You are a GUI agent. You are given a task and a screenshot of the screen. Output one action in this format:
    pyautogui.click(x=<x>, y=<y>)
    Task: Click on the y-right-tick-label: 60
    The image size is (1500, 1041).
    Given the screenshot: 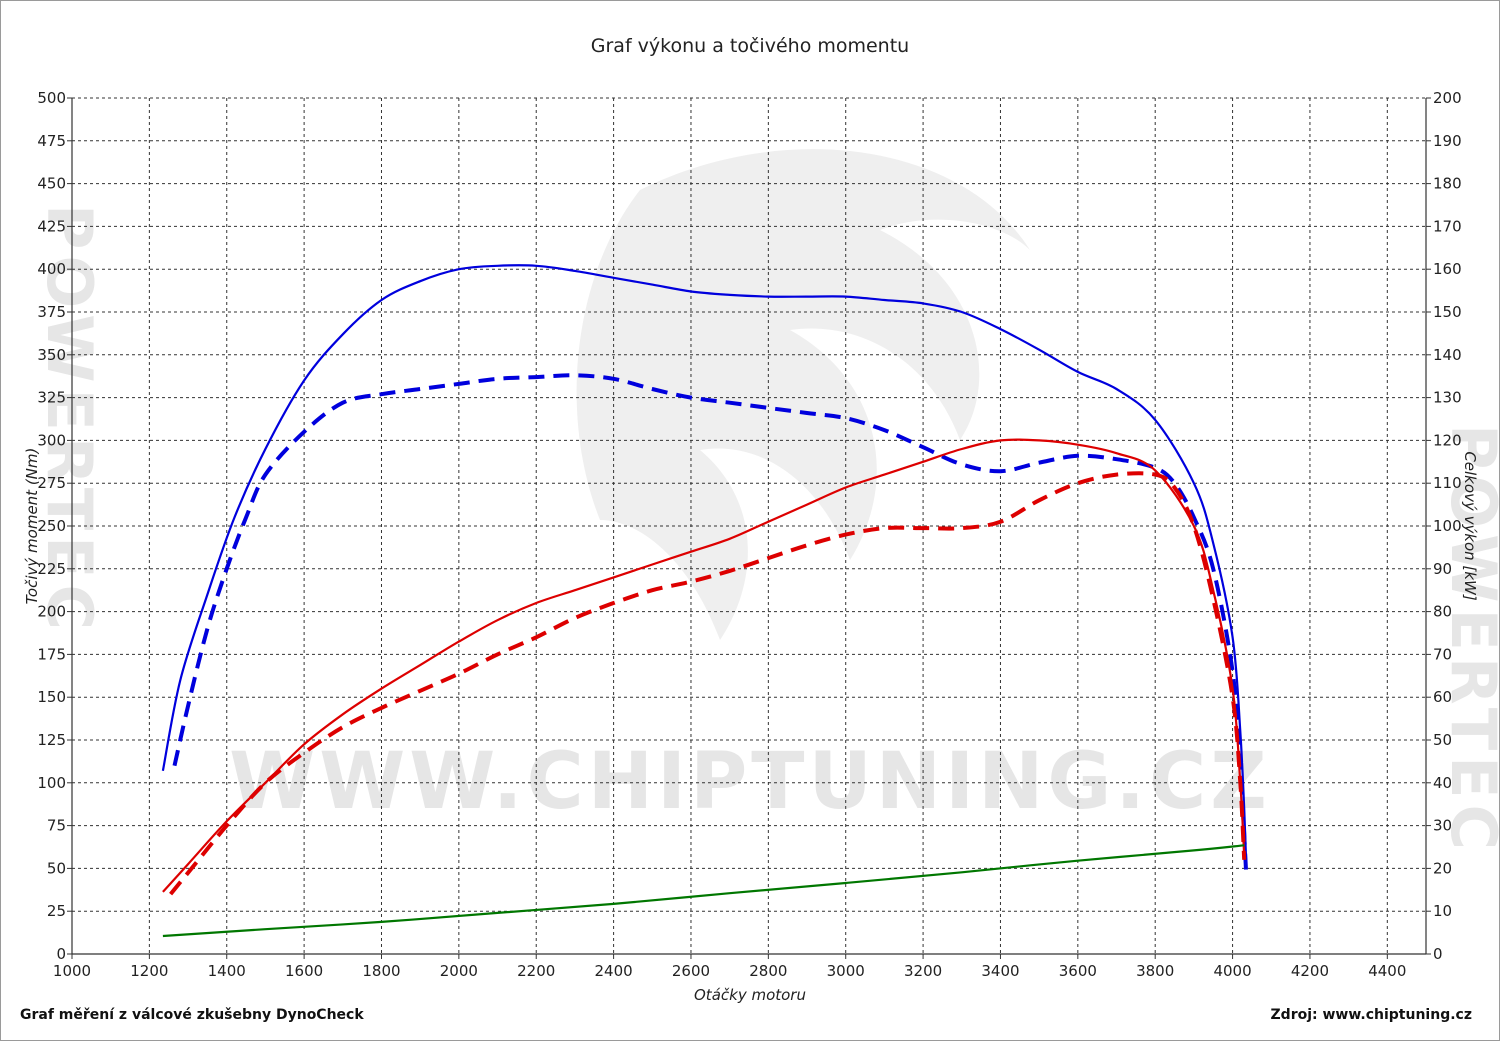 What is the action you would take?
    pyautogui.click(x=1442, y=697)
    